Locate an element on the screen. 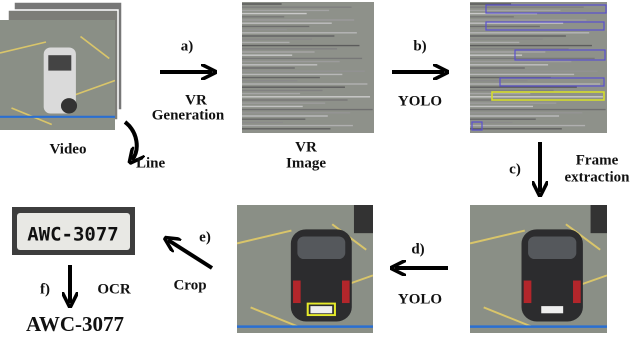  line-label: Line is located at coordinates (151, 163).